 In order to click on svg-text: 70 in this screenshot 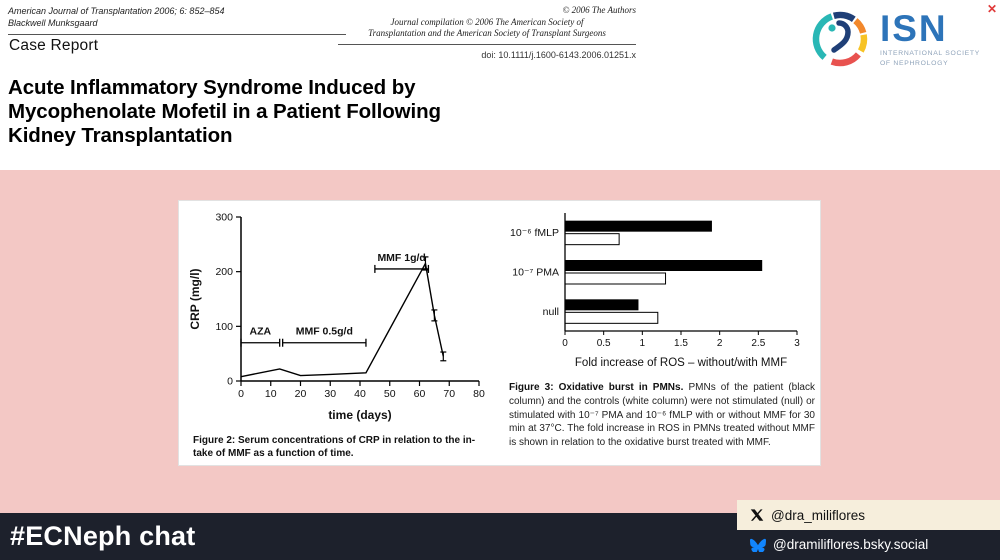, I will do `click(449, 394)`.